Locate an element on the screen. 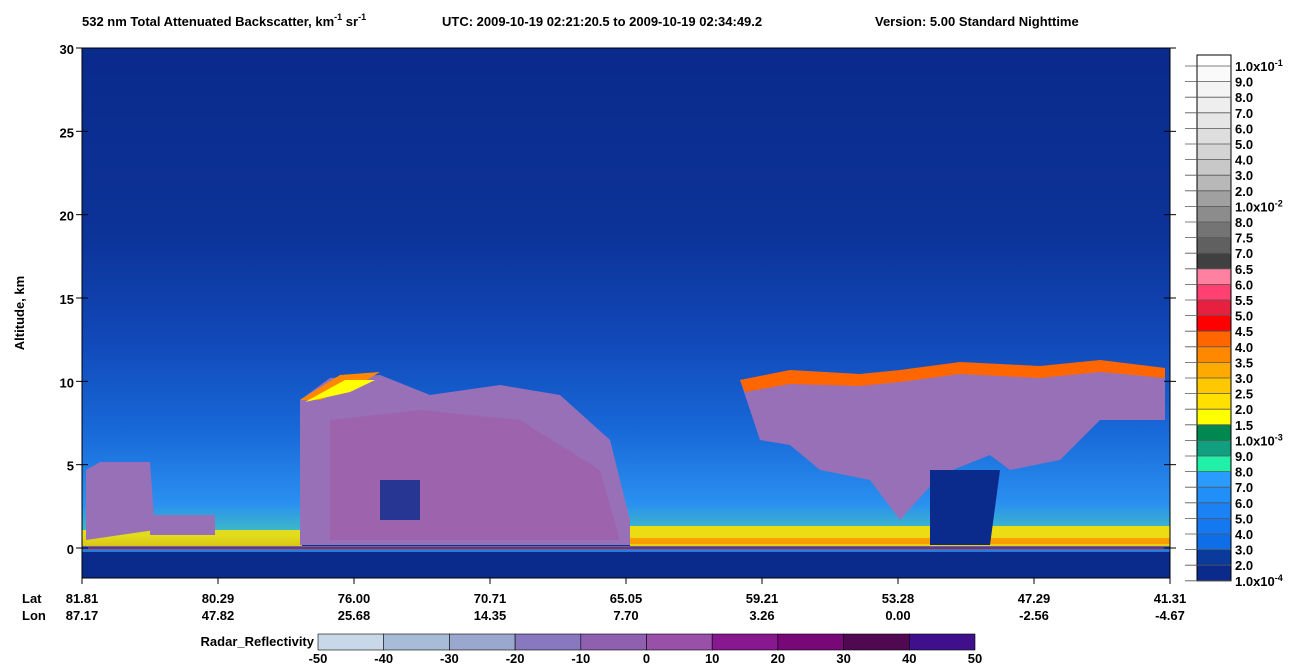 The width and height of the screenshot is (1300, 667). colorbar-label: 6.5 is located at coordinates (1244, 269).